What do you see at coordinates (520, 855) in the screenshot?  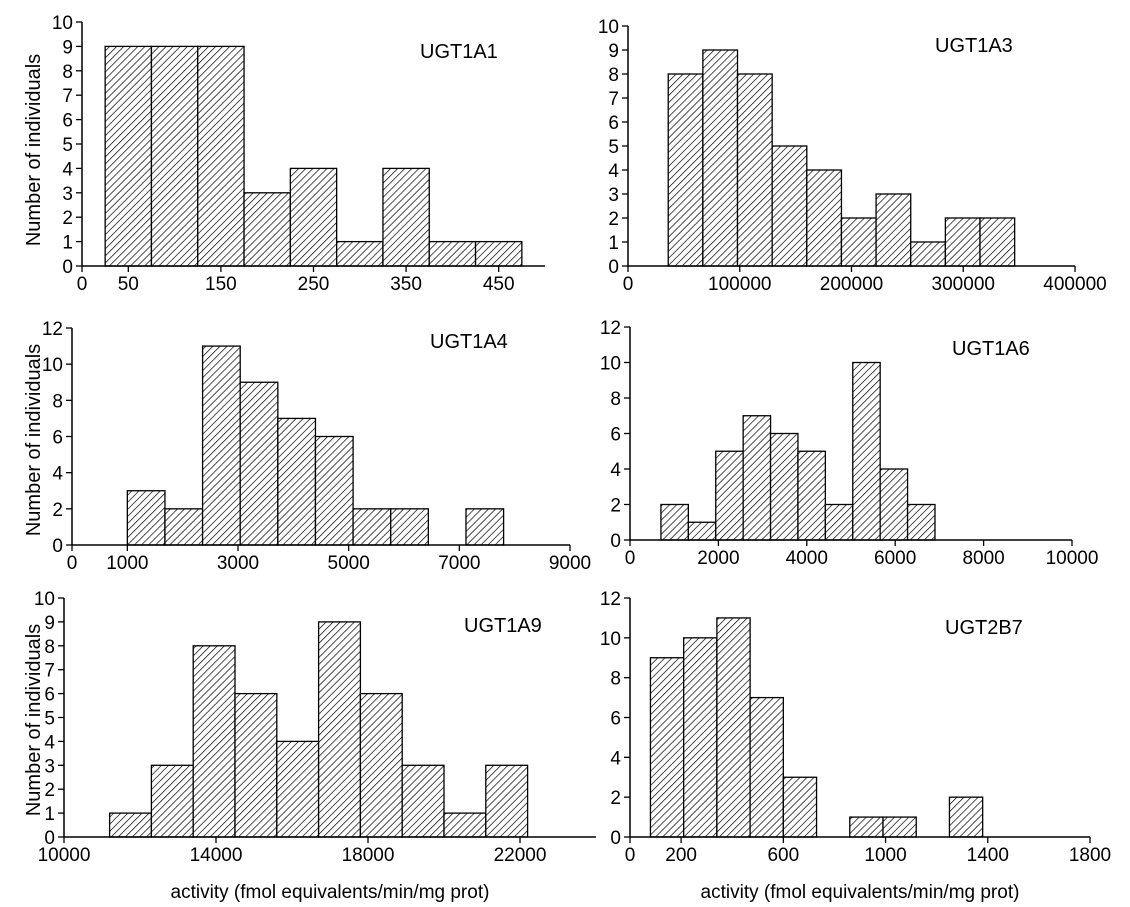 I see `x-tick-label: 22000` at bounding box center [520, 855].